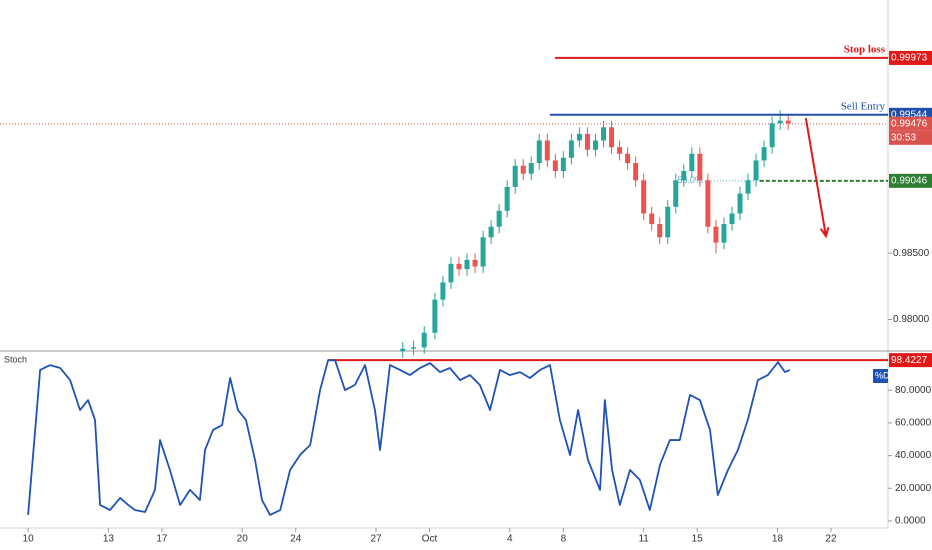 The width and height of the screenshot is (932, 550). What do you see at coordinates (643, 539) in the screenshot?
I see `x-tick-label: 11` at bounding box center [643, 539].